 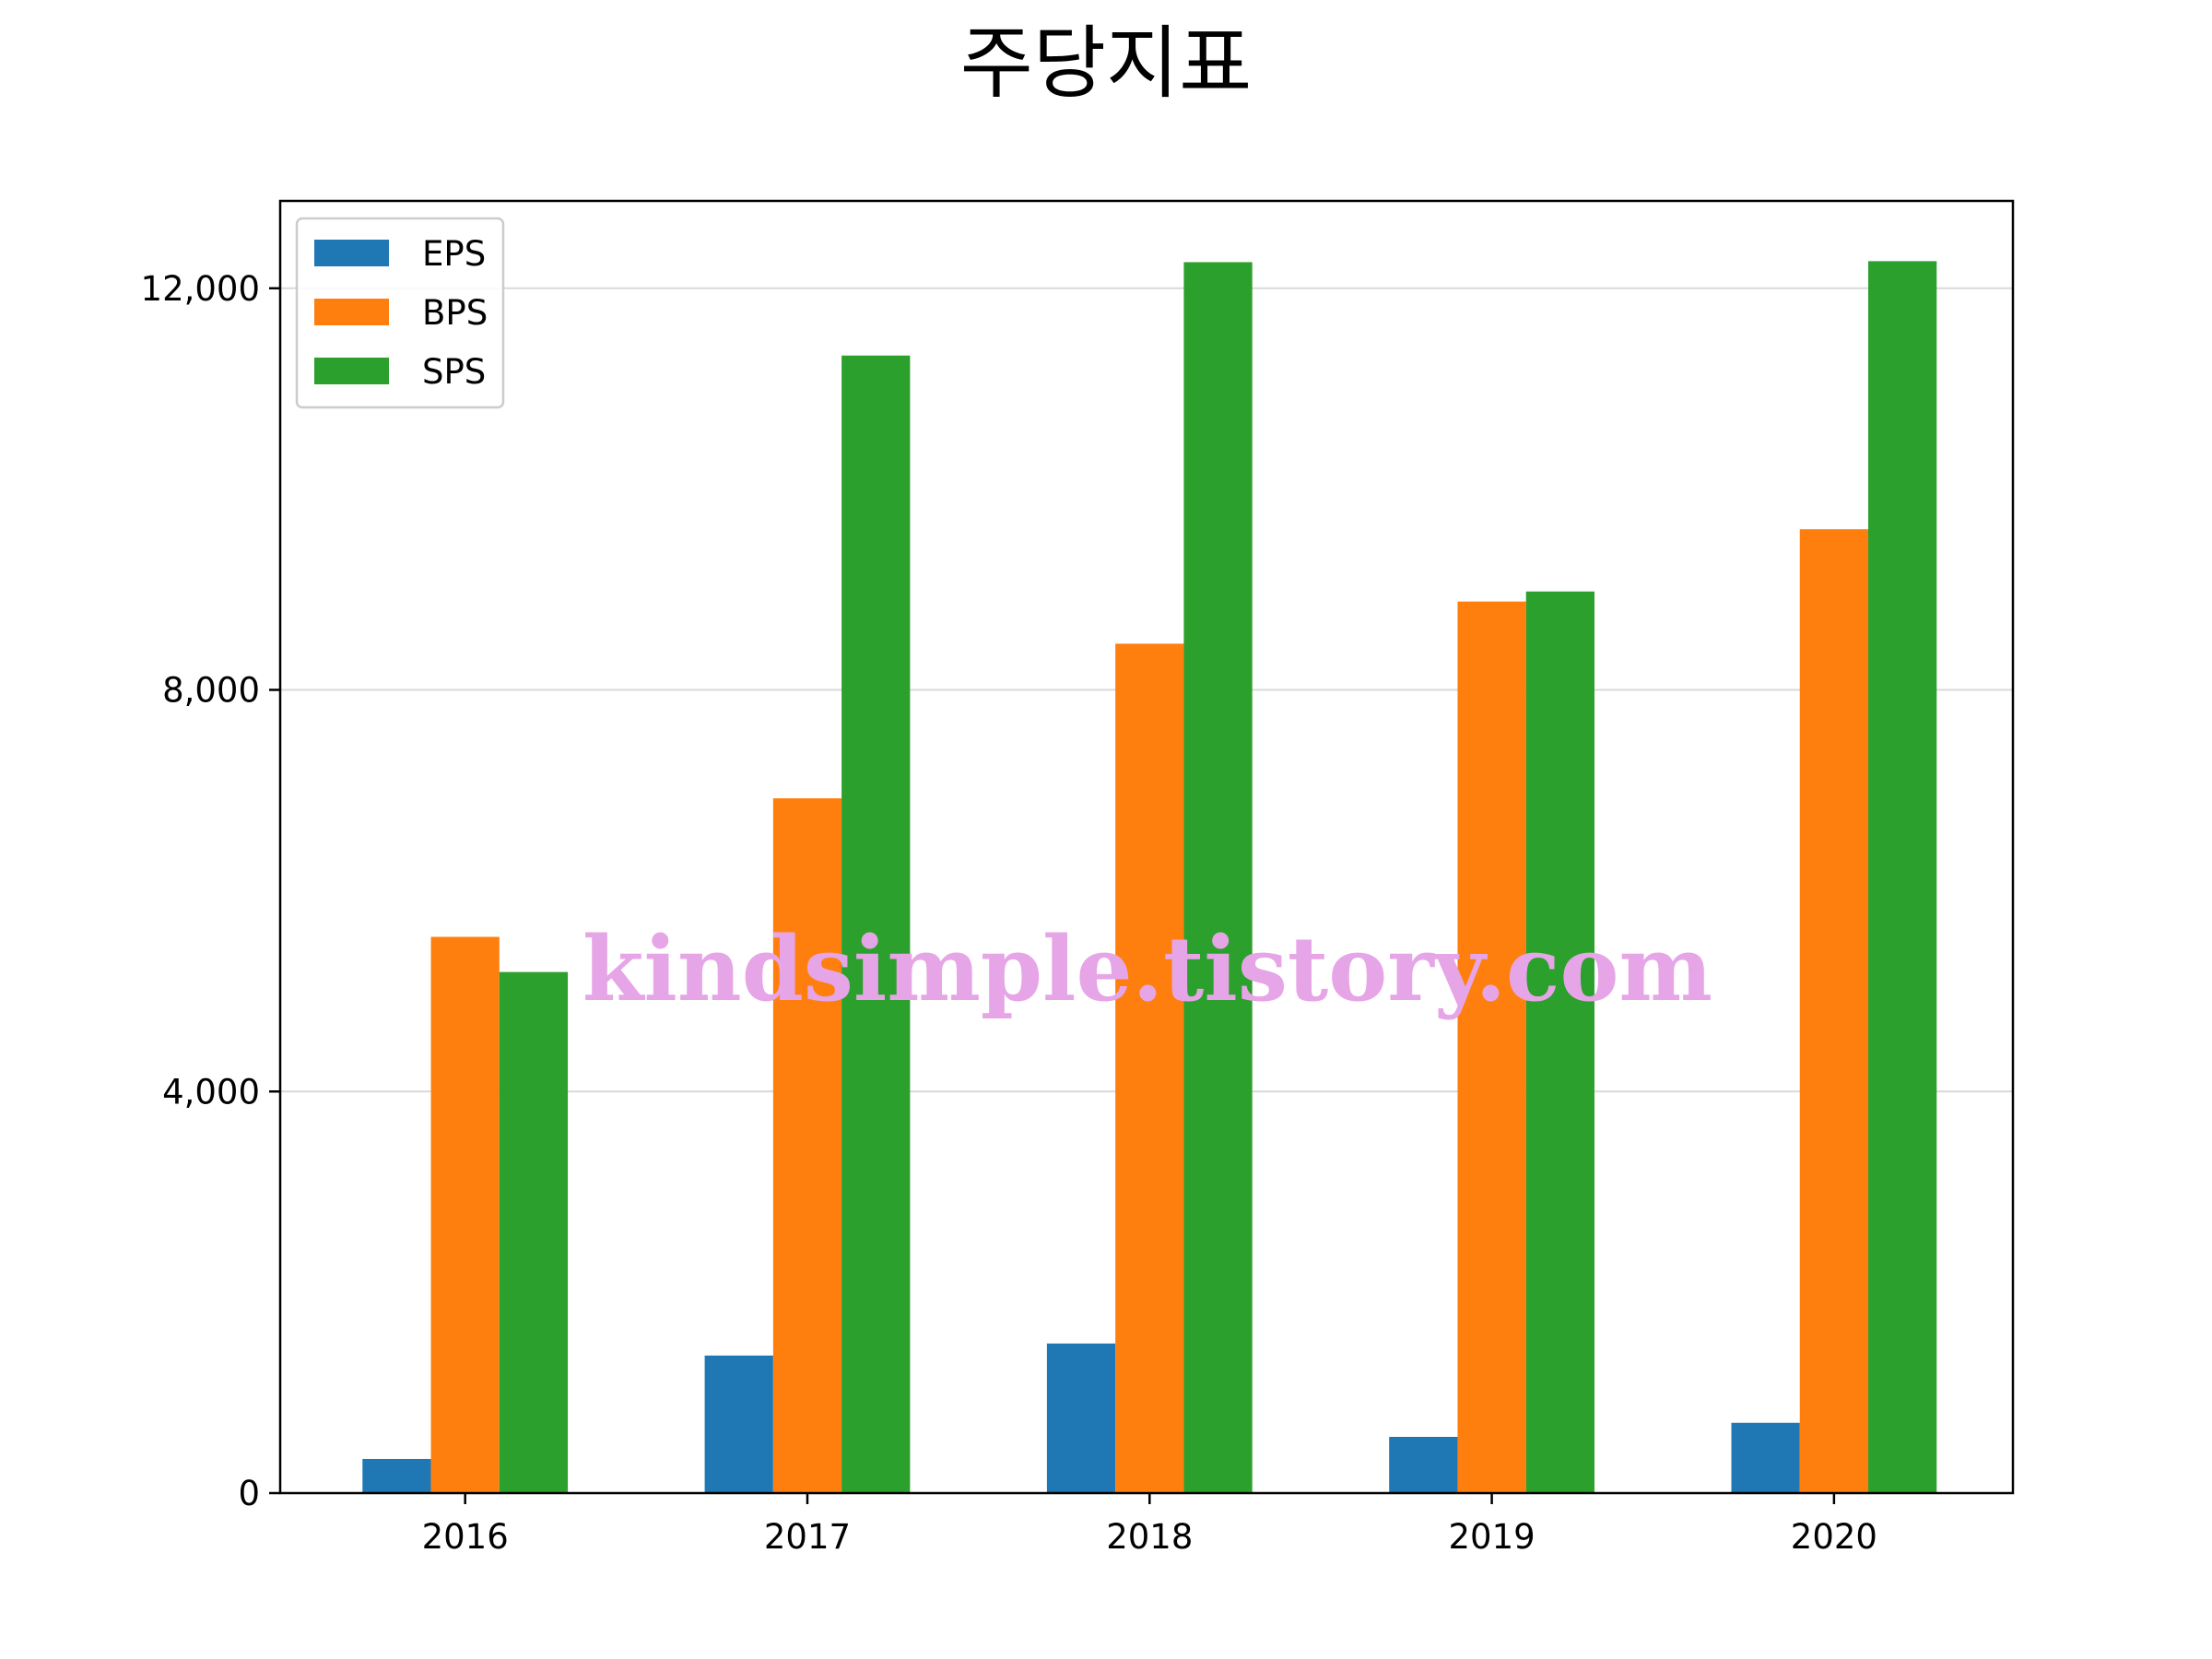 I want to click on chart-title: 주당지표, so click(x=1106, y=64).